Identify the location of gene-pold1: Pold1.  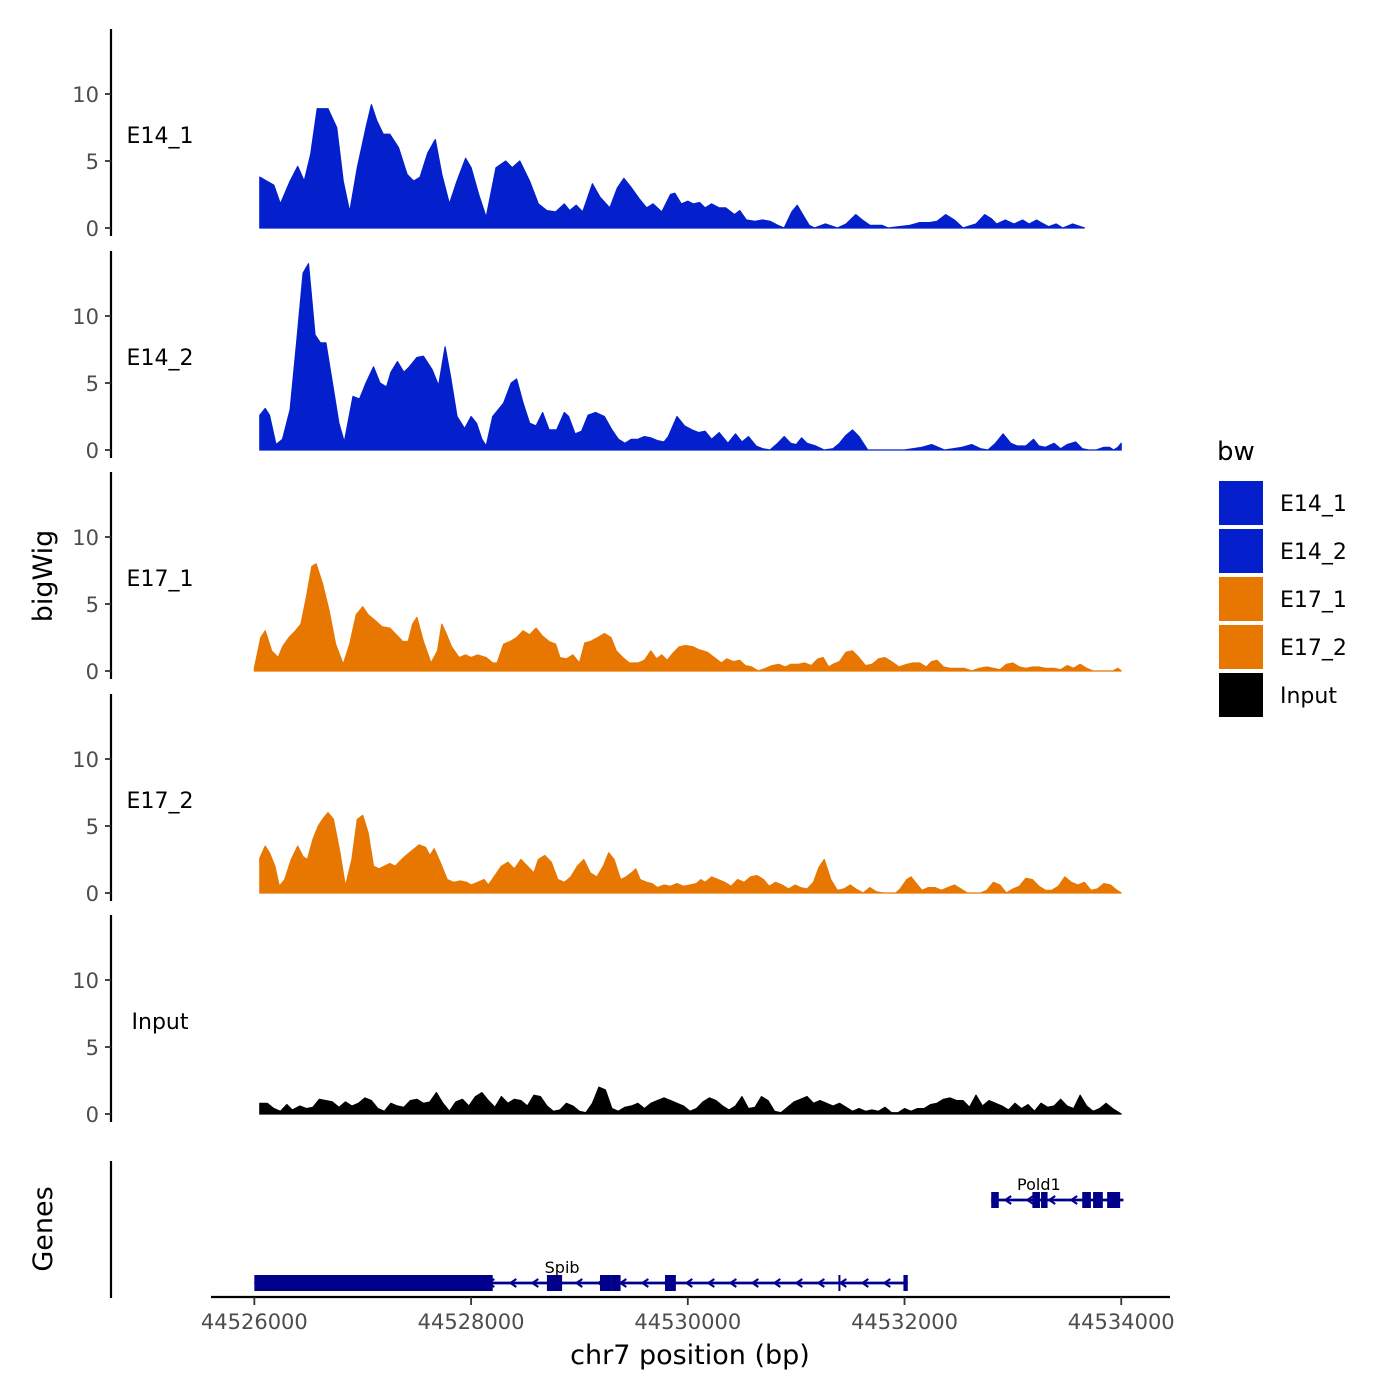
(1057, 1191).